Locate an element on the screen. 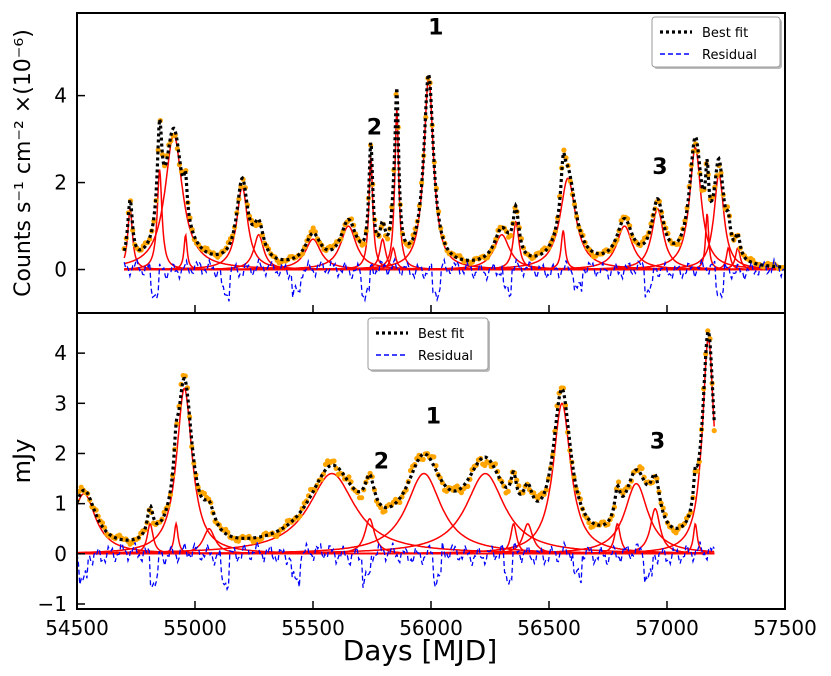  x-tick-label: 56500 is located at coordinates (549, 628).